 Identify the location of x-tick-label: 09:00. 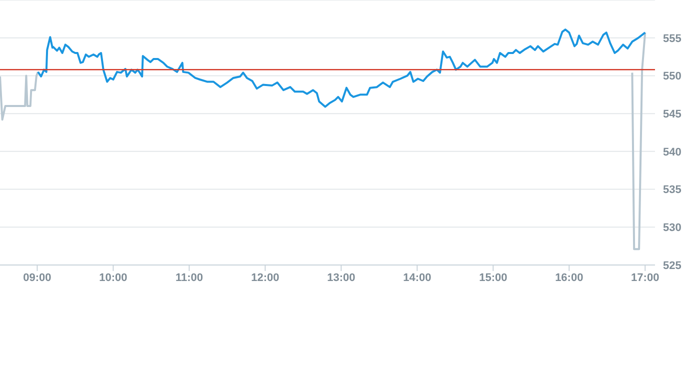
(37, 278).